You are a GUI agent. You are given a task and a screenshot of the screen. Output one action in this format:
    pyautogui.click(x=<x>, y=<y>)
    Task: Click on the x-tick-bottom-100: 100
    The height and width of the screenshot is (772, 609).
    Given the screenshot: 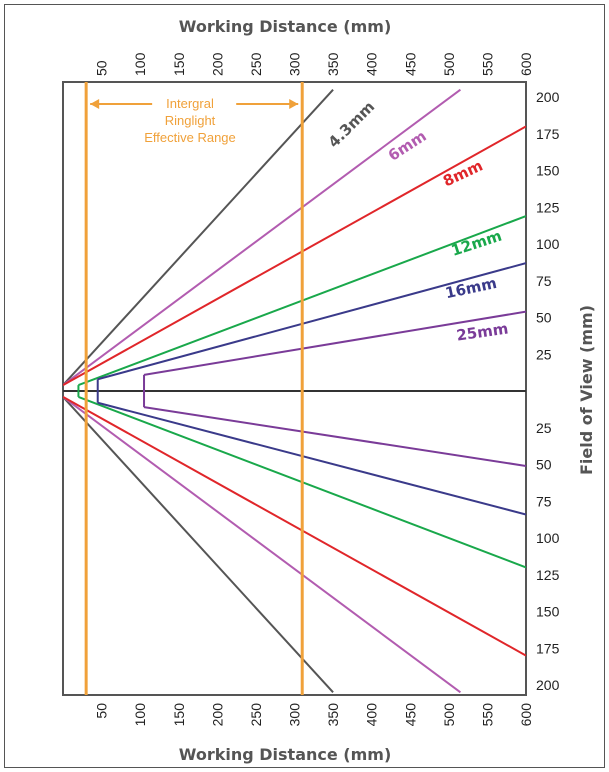 What is the action you would take?
    pyautogui.click(x=140, y=715)
    